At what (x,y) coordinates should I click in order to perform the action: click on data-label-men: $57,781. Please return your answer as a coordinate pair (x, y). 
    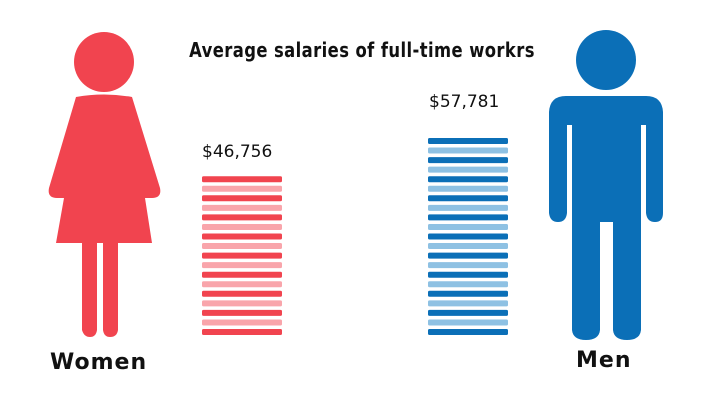
    Looking at the image, I should click on (464, 102).